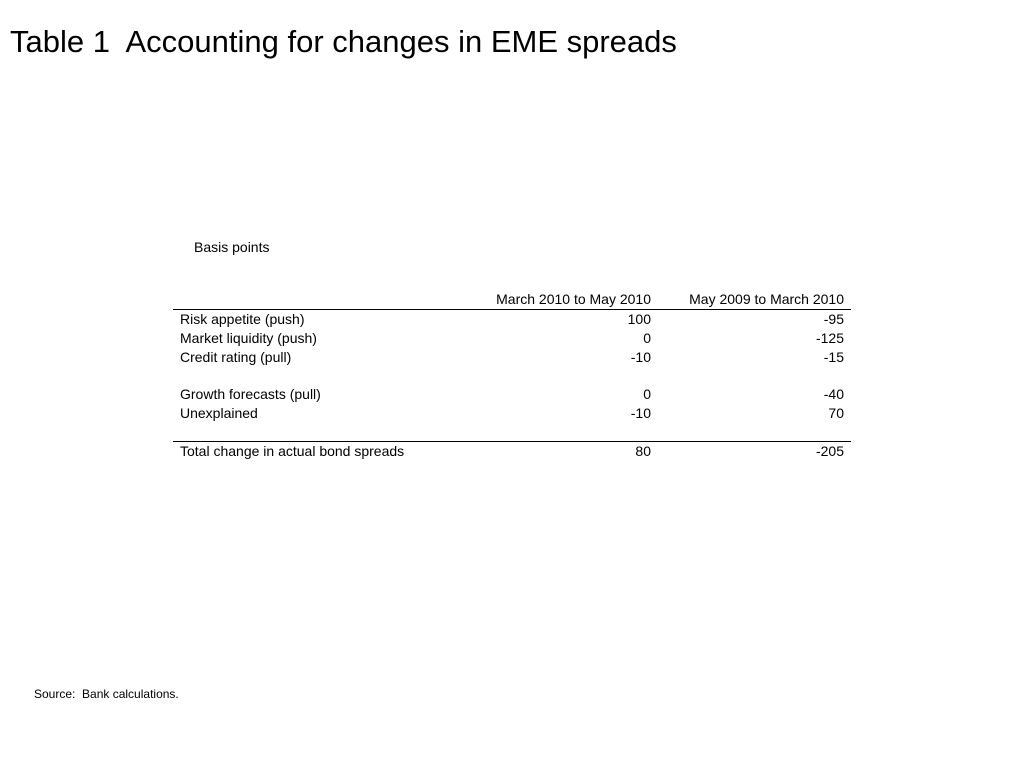 The width and height of the screenshot is (1024, 768). I want to click on table-row: Credit rating (pull) -10 -15, so click(512, 357).